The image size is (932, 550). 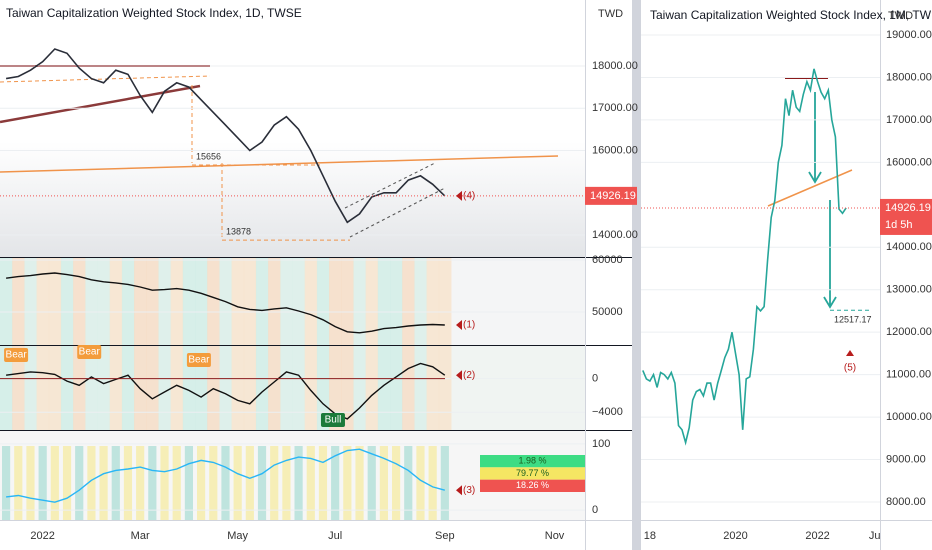 I want to click on marker-label: (1), so click(x=469, y=325).